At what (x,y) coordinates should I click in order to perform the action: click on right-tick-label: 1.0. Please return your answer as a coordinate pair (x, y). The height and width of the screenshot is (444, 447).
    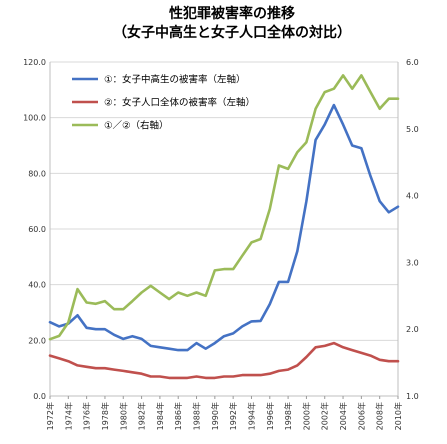
    Looking at the image, I should click on (412, 396).